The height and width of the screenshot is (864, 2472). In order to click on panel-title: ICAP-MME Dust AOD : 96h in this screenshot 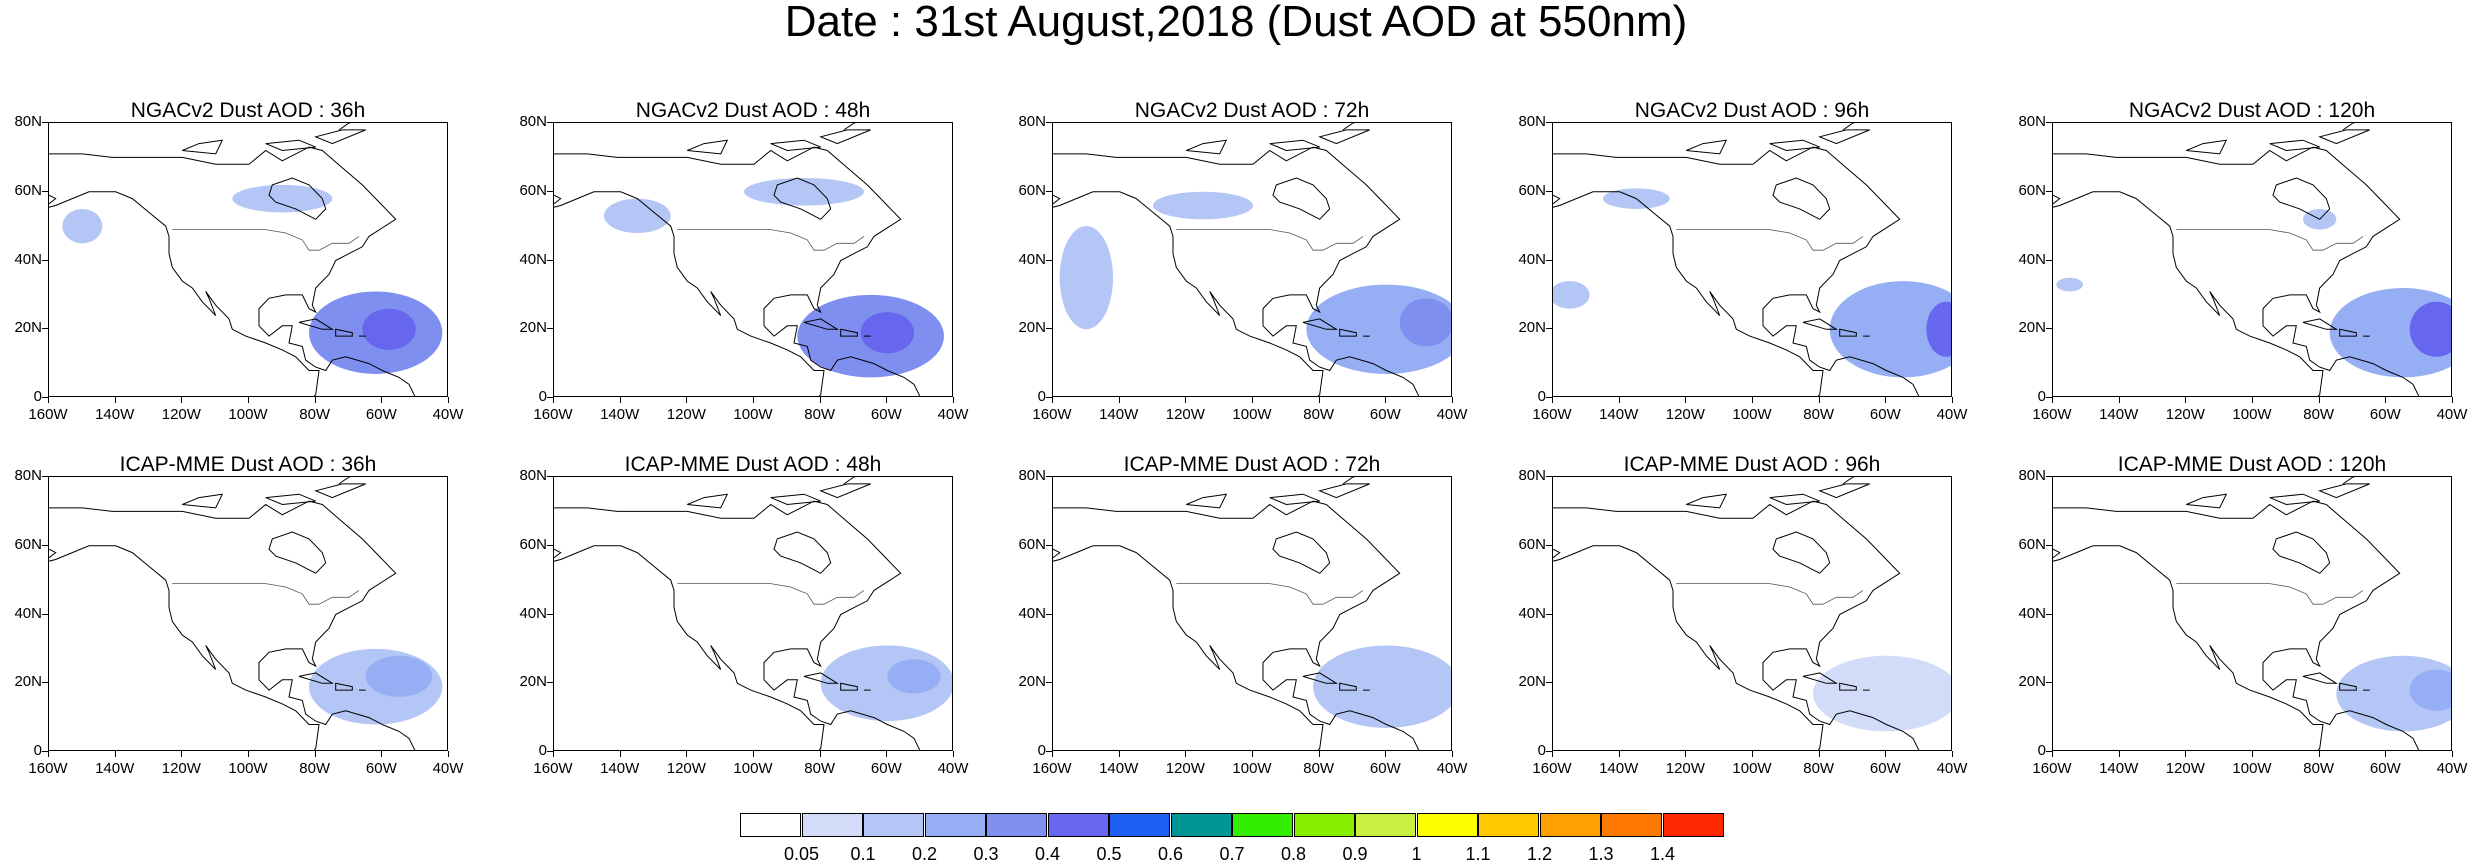, I will do `click(1752, 464)`.